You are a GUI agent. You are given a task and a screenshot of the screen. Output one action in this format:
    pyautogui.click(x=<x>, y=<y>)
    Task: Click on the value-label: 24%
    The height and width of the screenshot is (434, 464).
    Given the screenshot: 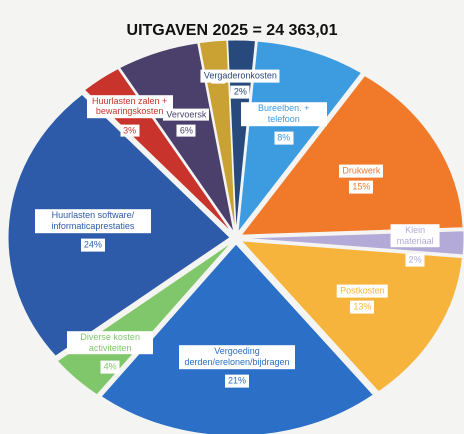 What is the action you would take?
    pyautogui.click(x=92, y=245)
    